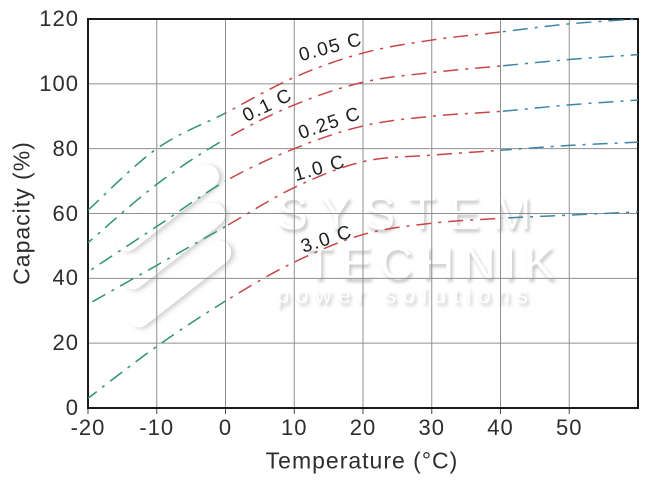  I want to click on x-axis-title: Temperature (°C), so click(362, 460).